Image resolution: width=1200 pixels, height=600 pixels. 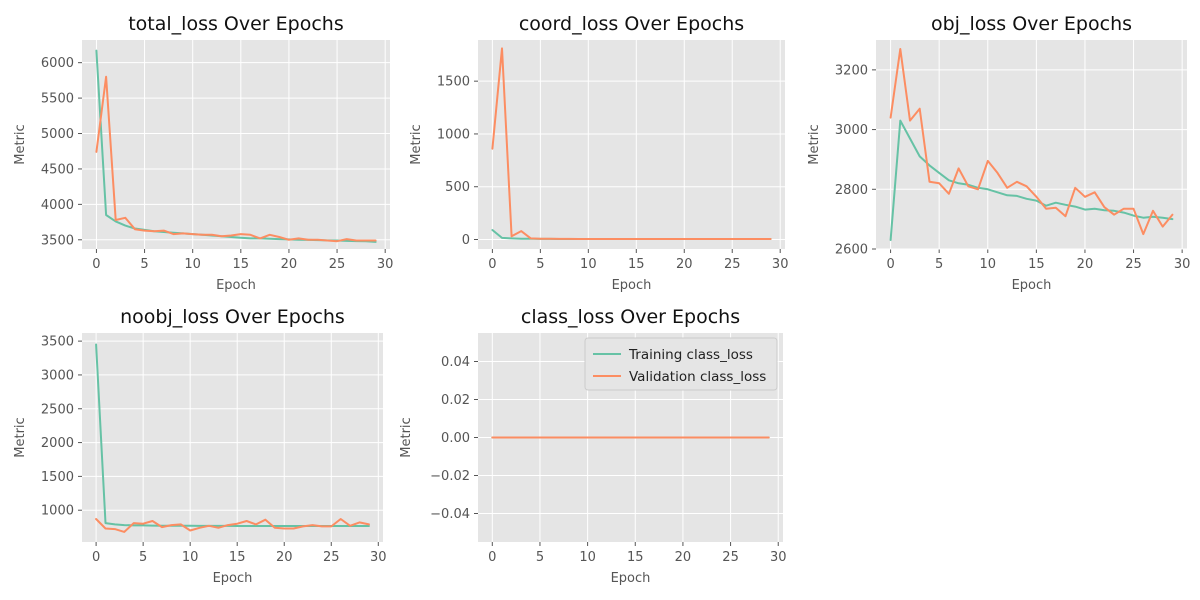 I want to click on total-loss-x-tick-label: 20, so click(x=289, y=264).